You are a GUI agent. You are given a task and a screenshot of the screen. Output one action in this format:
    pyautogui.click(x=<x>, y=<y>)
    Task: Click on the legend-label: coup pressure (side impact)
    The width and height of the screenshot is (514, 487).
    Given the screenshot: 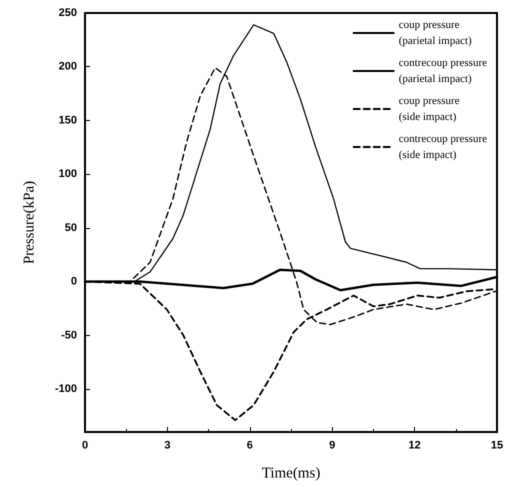 What is the action you would take?
    pyautogui.click(x=429, y=109)
    